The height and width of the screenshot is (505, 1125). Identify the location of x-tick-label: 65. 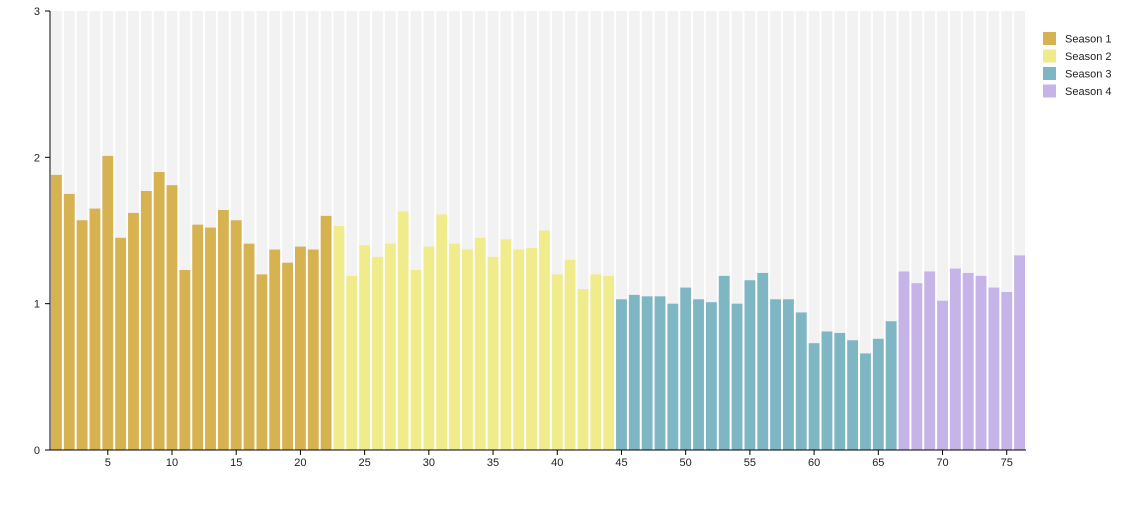
(878, 463).